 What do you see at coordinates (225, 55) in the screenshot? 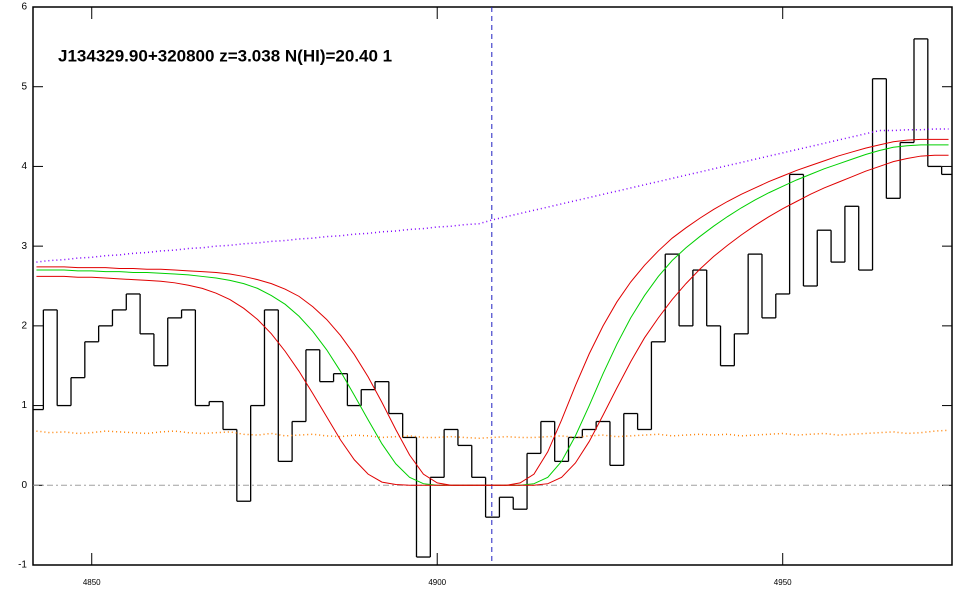
I see `chart-title: J134329.90+320800 z=3.038 N(HI)=20.40 1` at bounding box center [225, 55].